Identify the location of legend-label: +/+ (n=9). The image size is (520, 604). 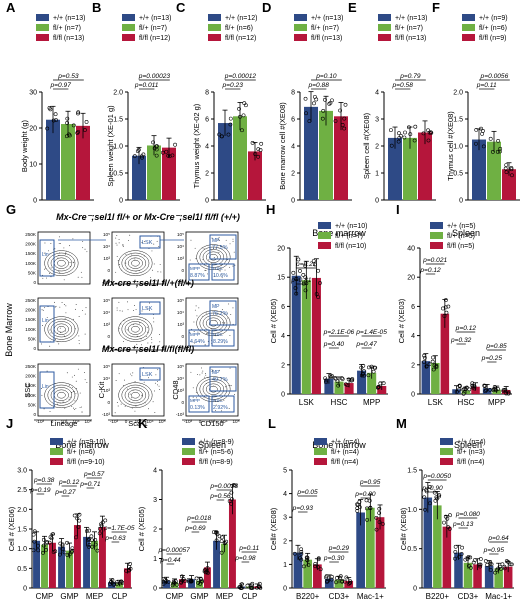
(493, 18).